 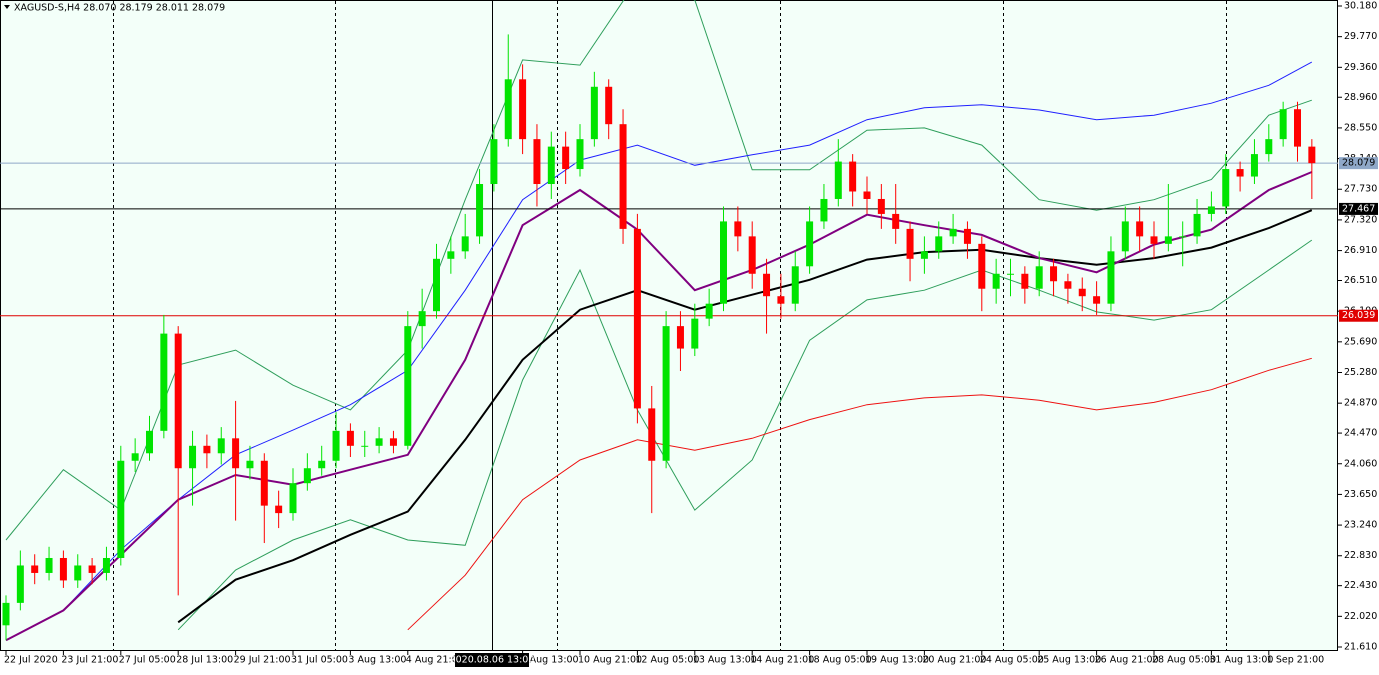 I want to click on level-label: 27.467, so click(x=1358, y=208).